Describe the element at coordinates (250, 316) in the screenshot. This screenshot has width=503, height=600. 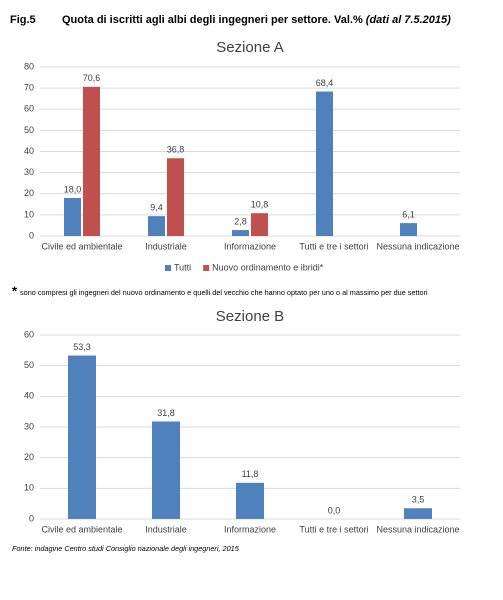
I see `chart-title: Sezione B` at that location.